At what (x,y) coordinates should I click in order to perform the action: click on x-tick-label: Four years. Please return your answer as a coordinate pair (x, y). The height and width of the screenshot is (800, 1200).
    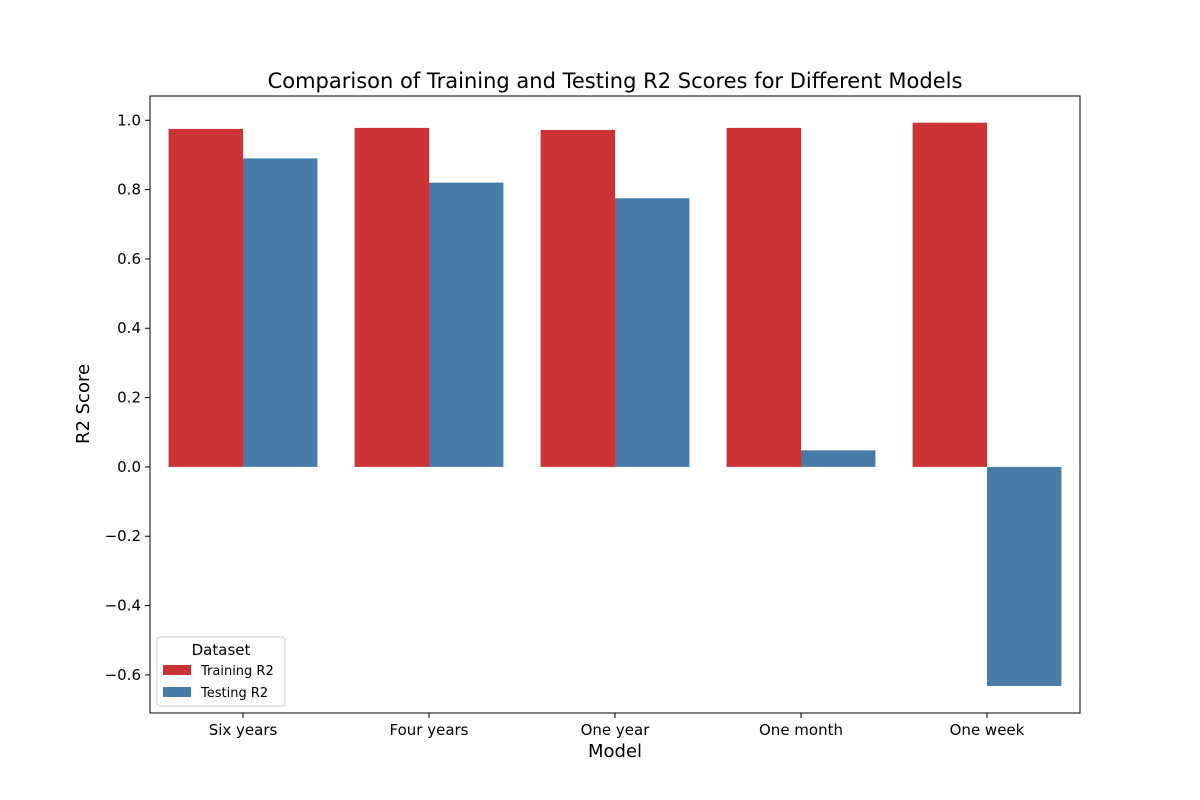
    Looking at the image, I should click on (429, 730).